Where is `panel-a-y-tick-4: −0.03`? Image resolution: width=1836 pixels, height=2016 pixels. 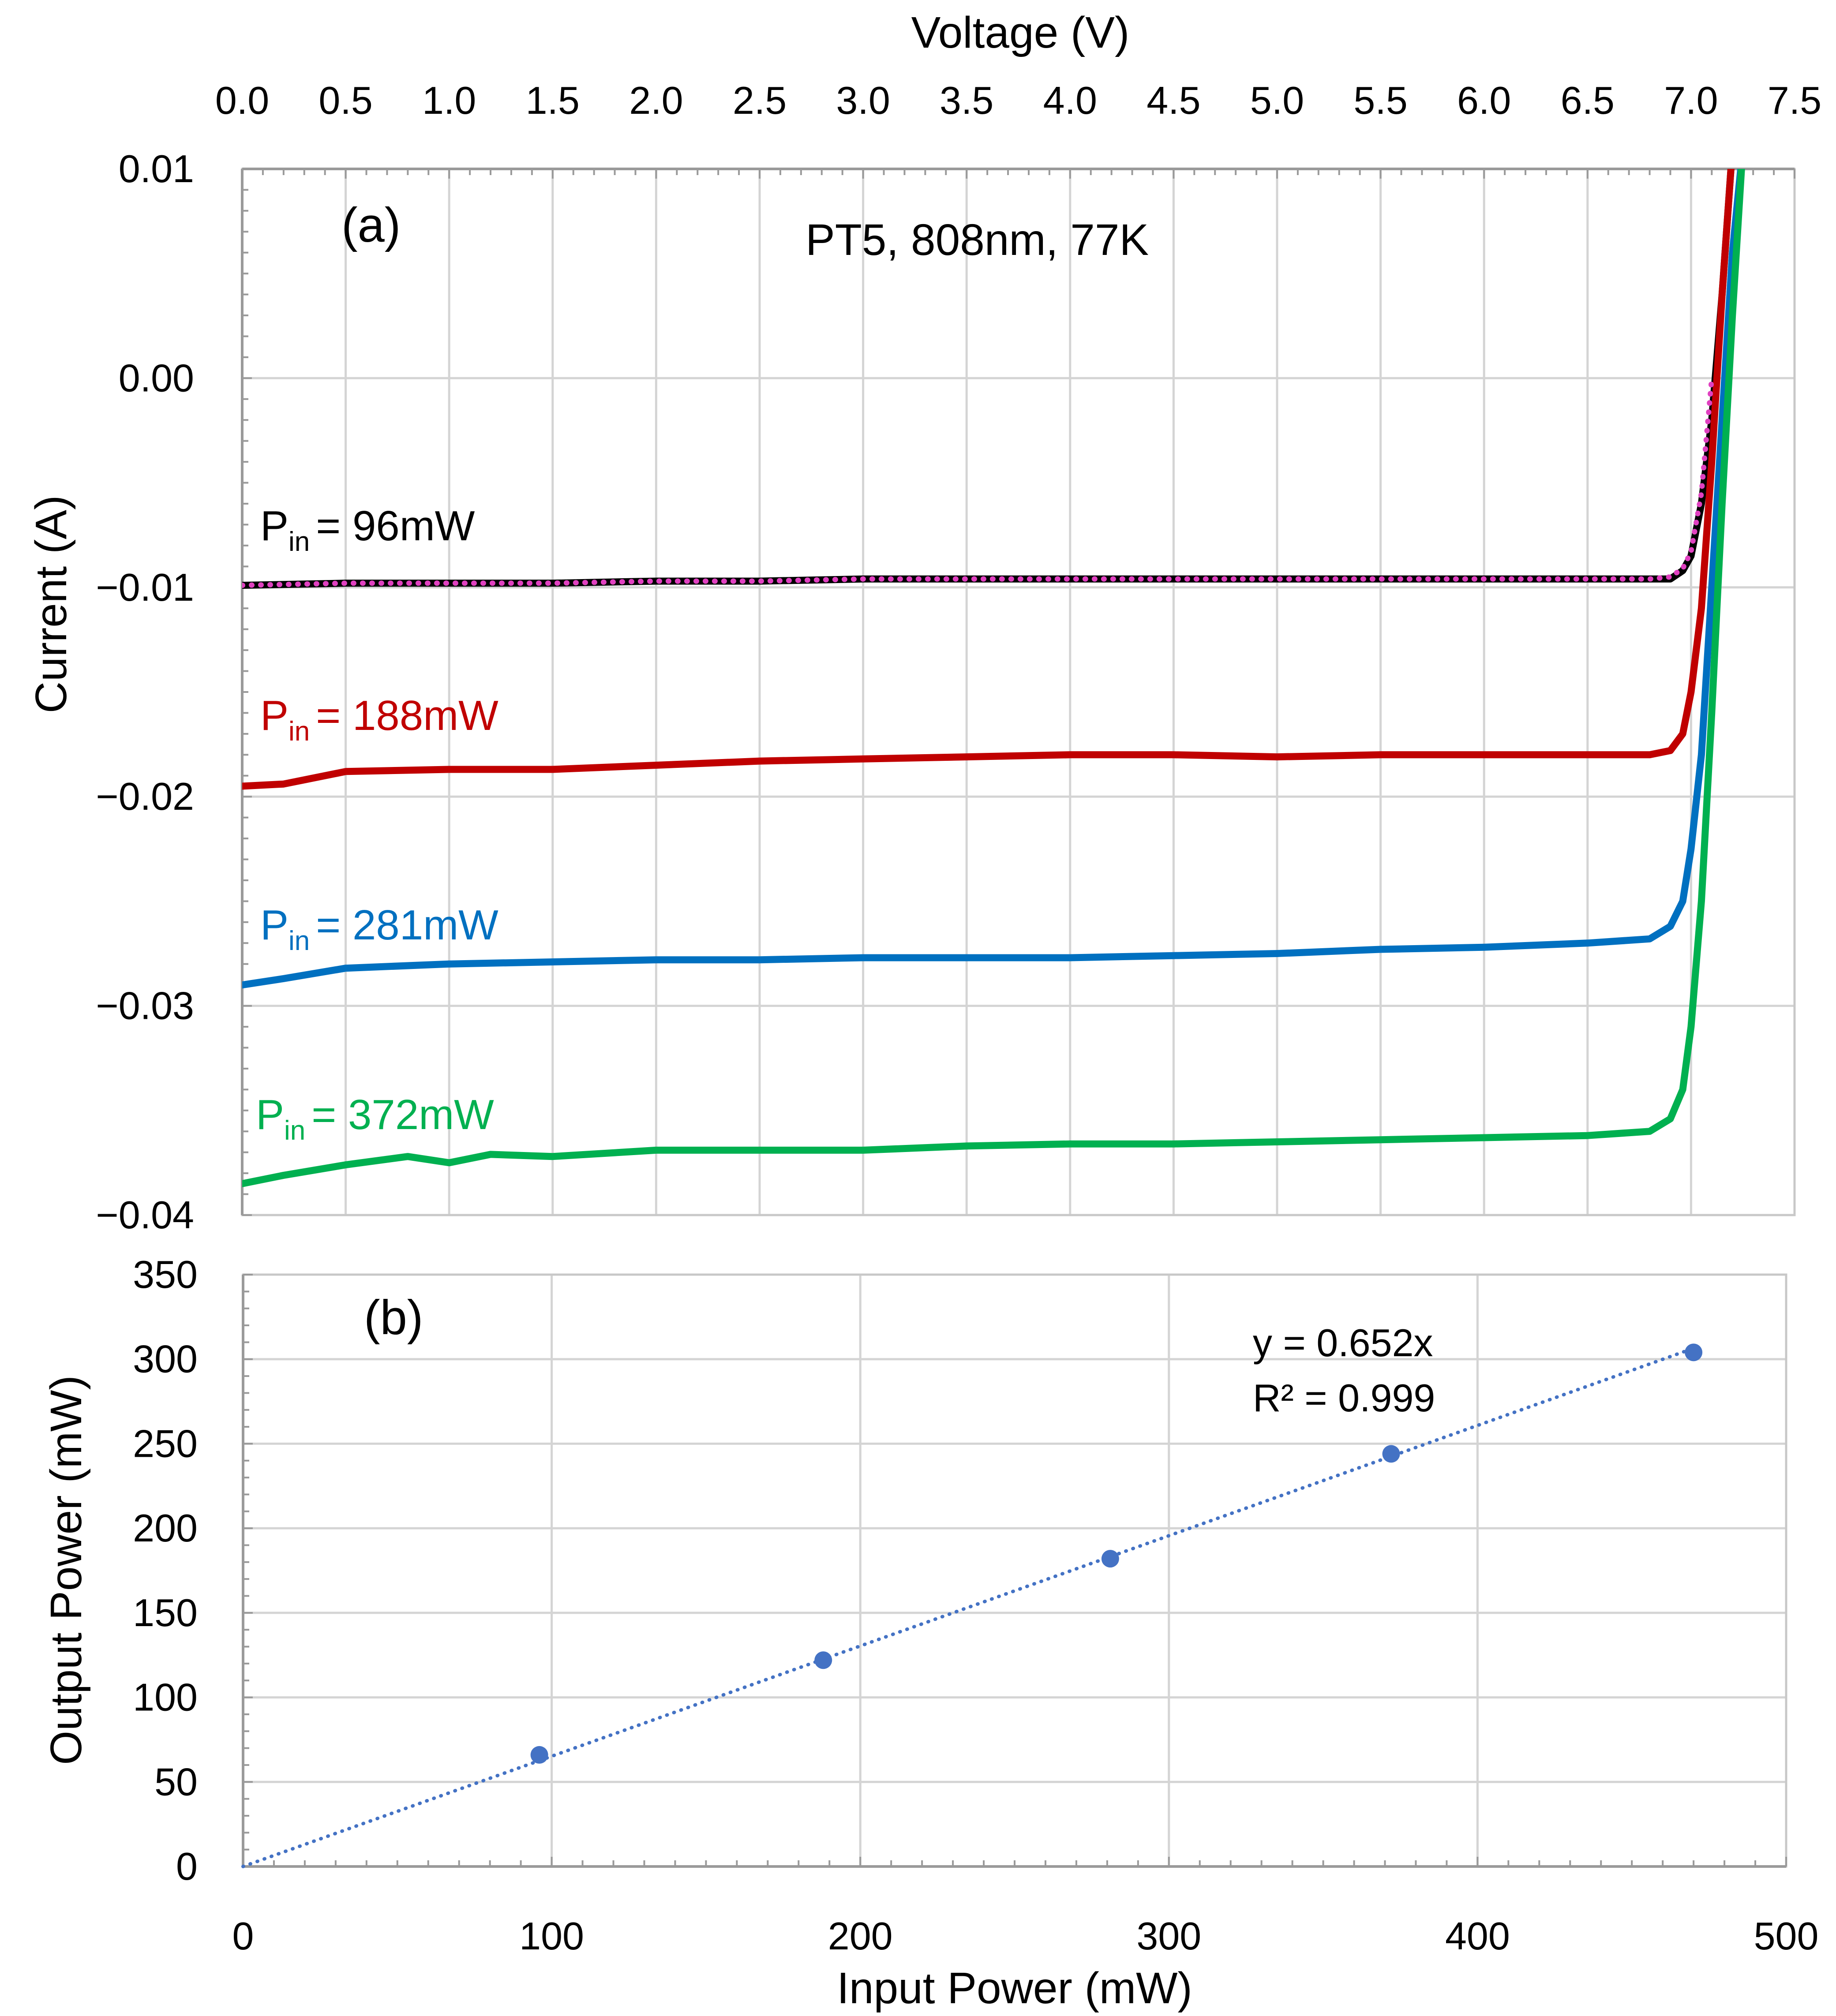 panel-a-y-tick-4: −0.03 is located at coordinates (145, 1006).